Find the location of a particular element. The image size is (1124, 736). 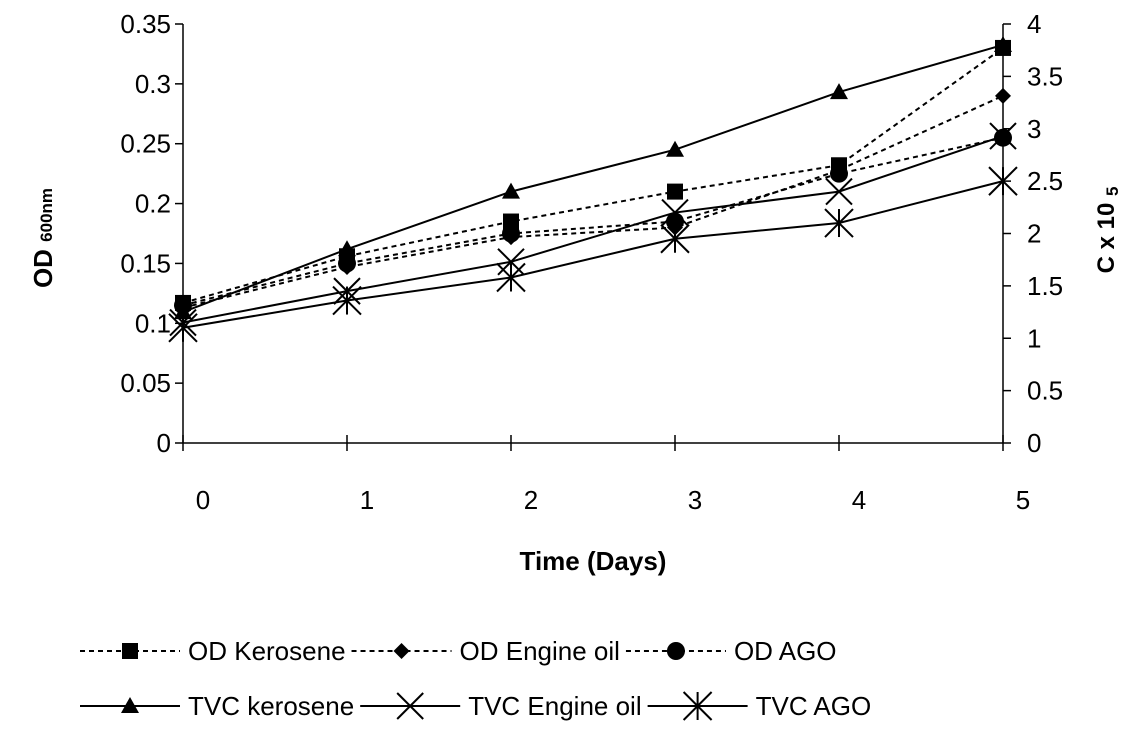

y-tick-label-right: 2.5 is located at coordinates (1045, 181).